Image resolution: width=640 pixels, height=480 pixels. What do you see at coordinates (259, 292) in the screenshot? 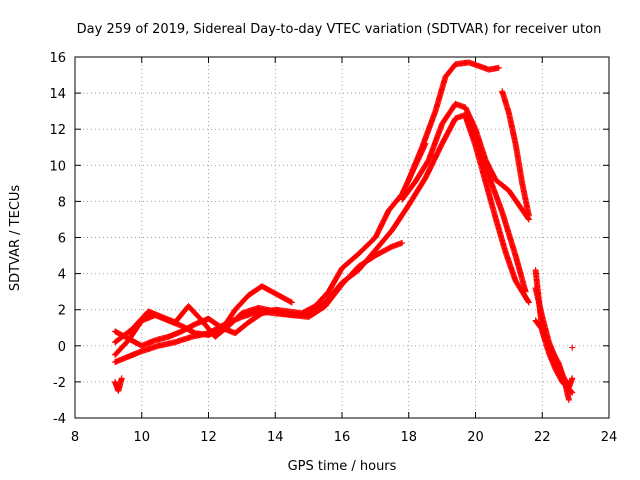
I see `series-track-b` at bounding box center [259, 292].